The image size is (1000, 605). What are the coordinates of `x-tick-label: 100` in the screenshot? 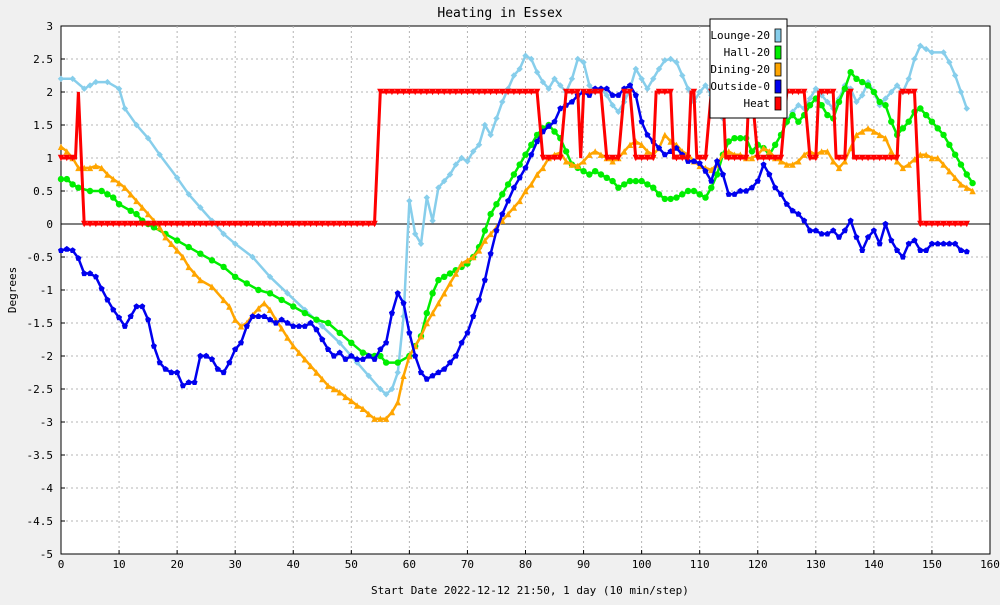 It's located at (642, 564).